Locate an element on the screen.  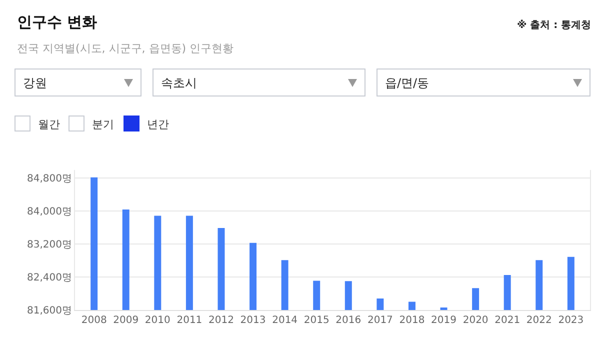
x-tick-label: 2010 is located at coordinates (157, 320).